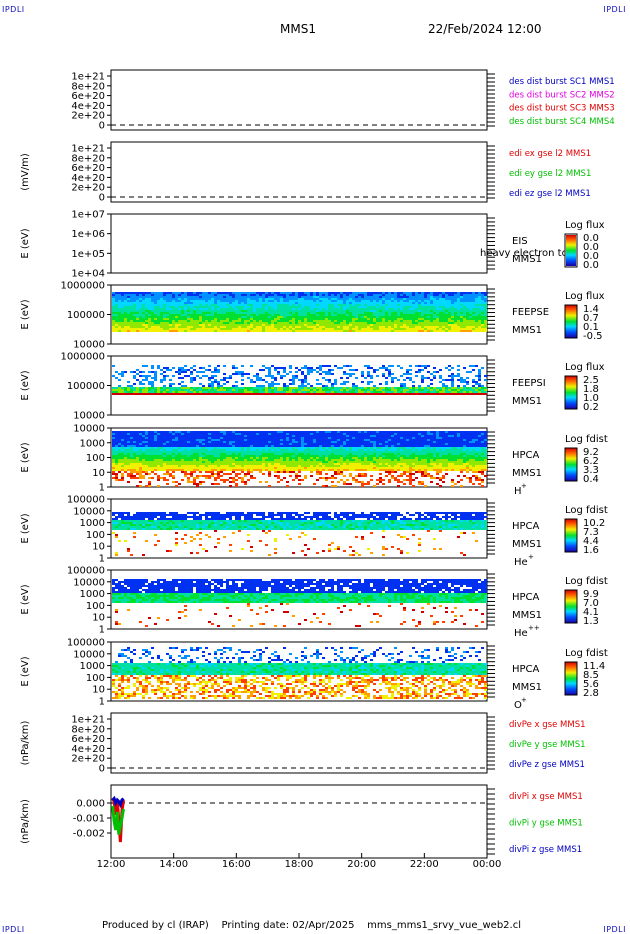 This screenshot has height=934, width=630. I want to click on colorbar-tick: 7.3, so click(591, 532).